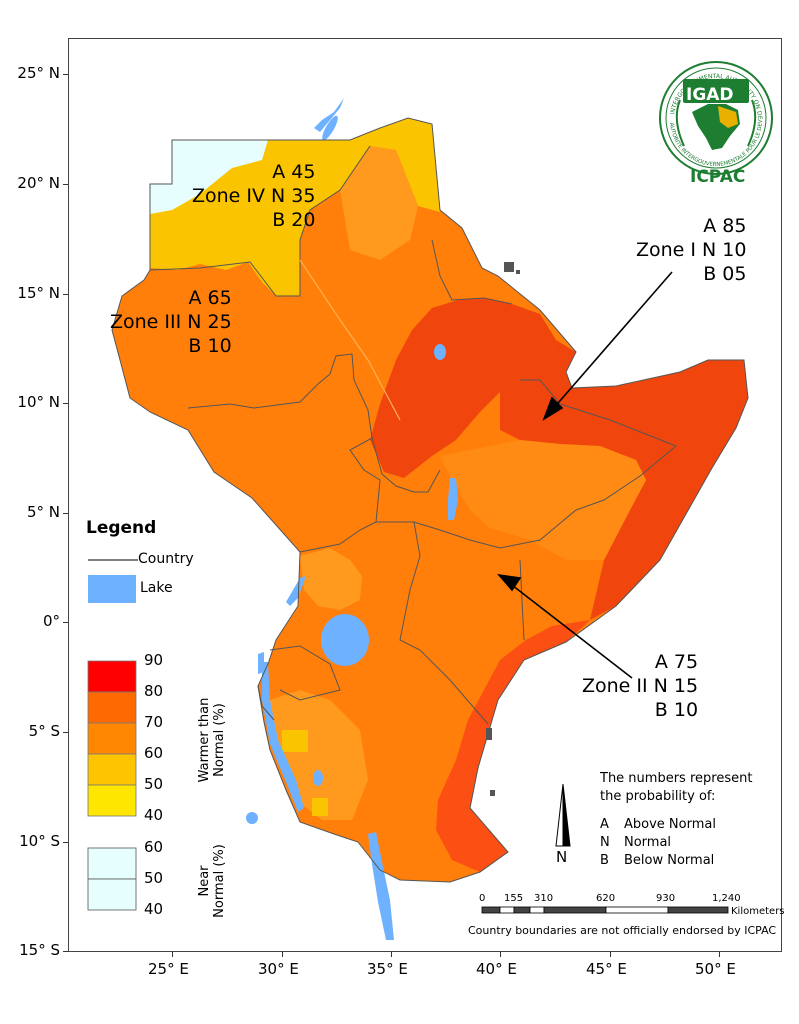 The image size is (799, 1024). I want to click on region-near-normal-sahara, so click(209, 177).